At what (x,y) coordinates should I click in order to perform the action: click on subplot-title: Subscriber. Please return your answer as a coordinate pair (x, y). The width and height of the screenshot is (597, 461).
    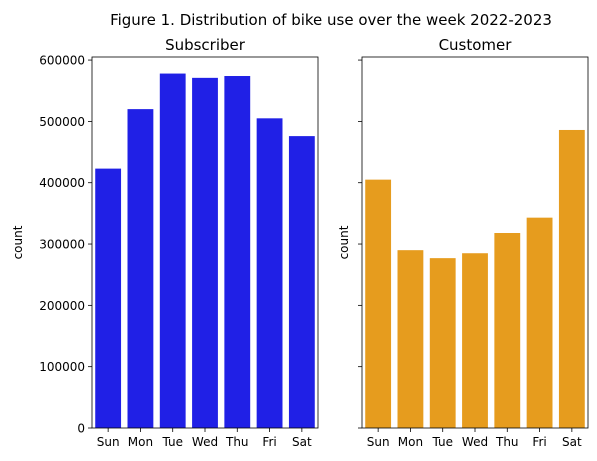
    Looking at the image, I should click on (205, 45).